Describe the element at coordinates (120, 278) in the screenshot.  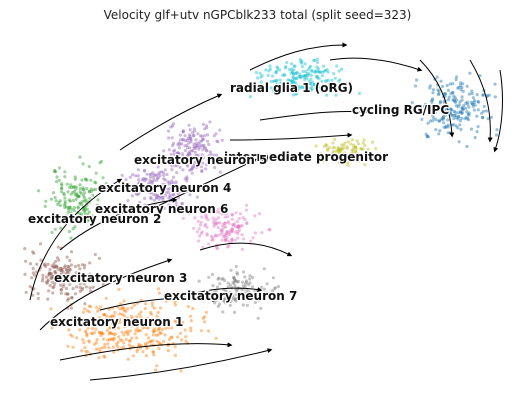
I see `cluster-label: excitatory neuron 3` at that location.